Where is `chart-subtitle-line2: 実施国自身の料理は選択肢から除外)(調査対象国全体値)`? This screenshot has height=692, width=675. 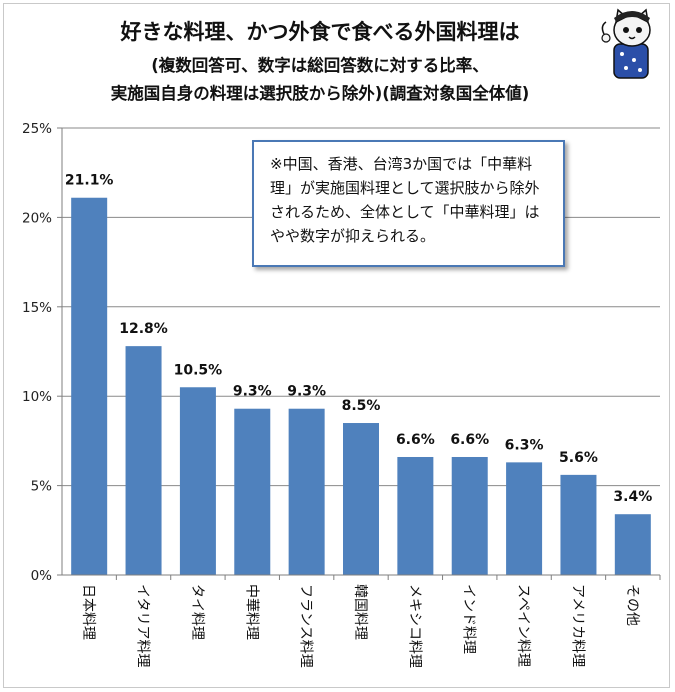 chart-subtitle-line2: 実施国自身の料理は選択肢から除外)(調査対象国全体値) is located at coordinates (320, 93).